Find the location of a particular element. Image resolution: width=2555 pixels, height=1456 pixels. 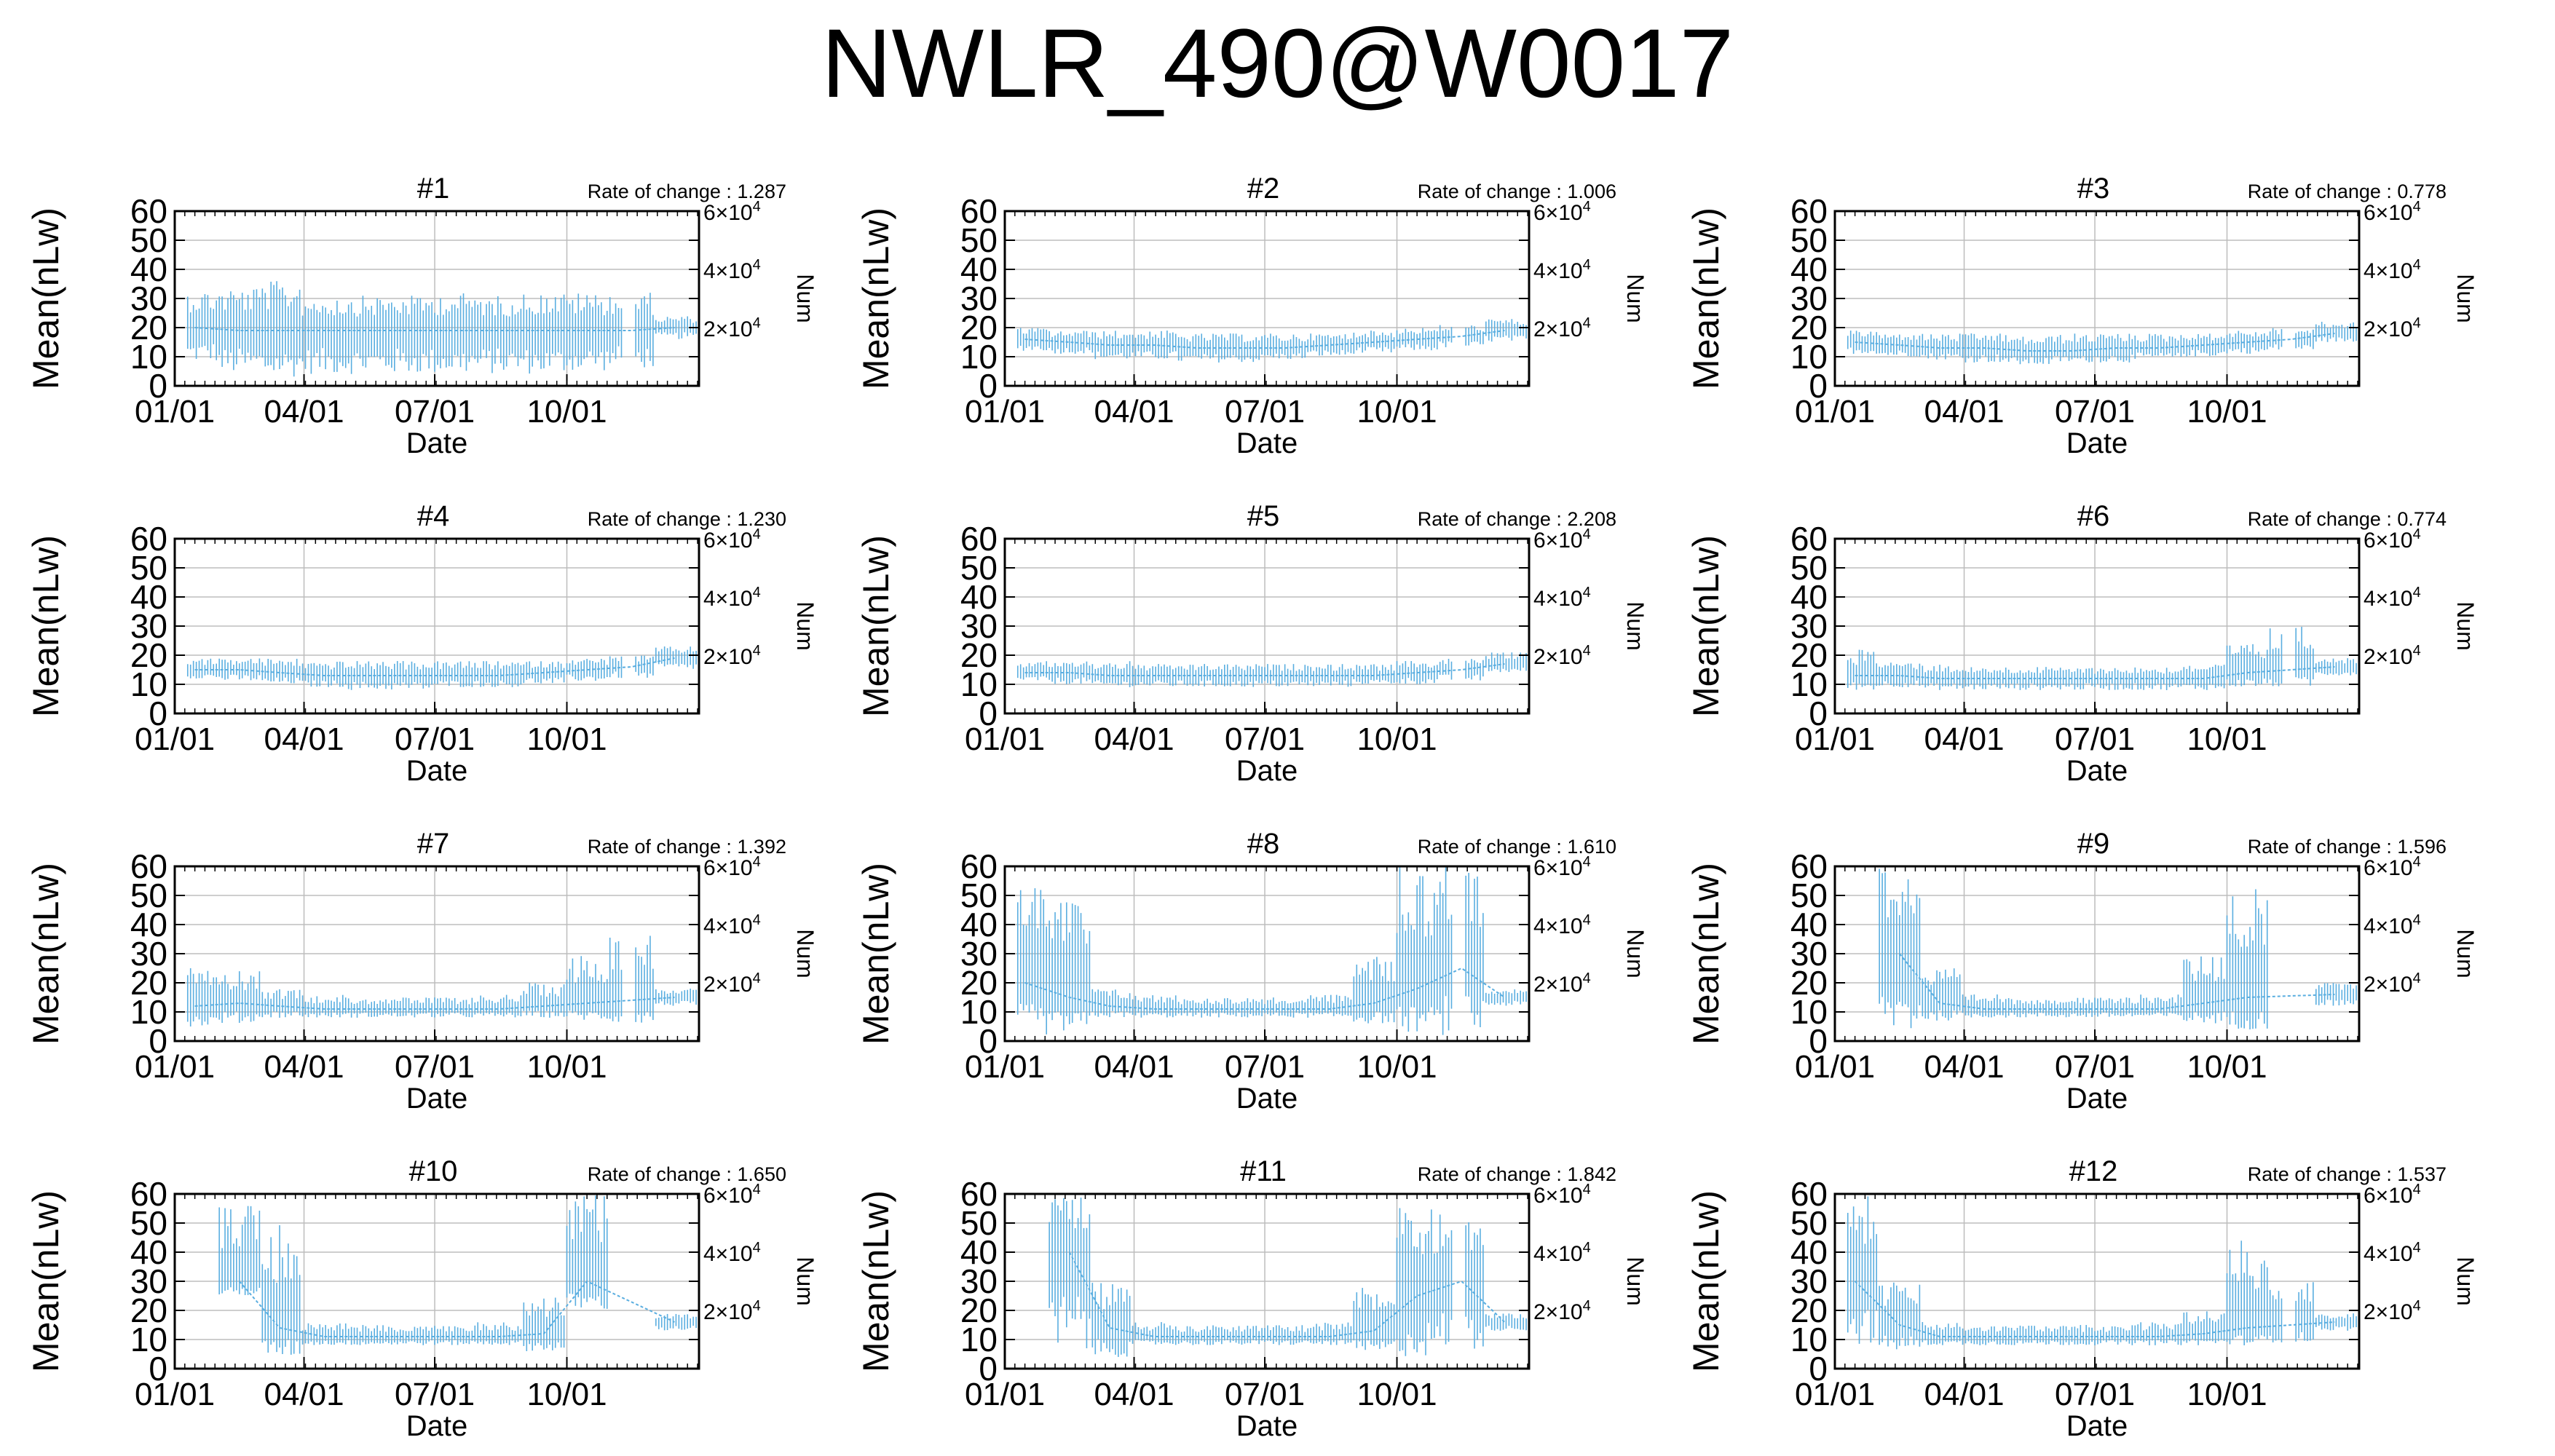

subplot-title: #12 is located at coordinates (2093, 1171).